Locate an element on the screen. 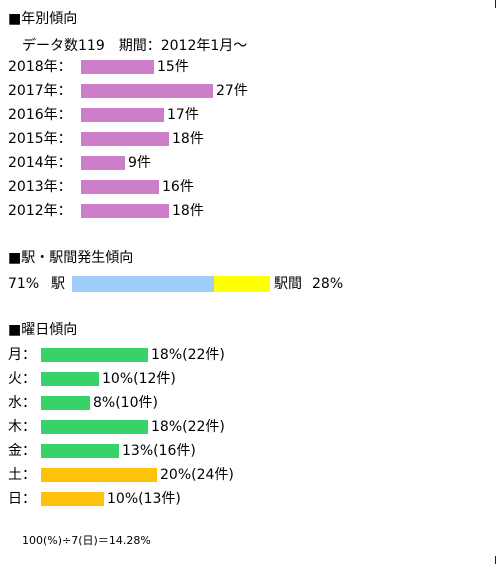 The width and height of the screenshot is (501, 564). year-row: 2016年： 17件 is located at coordinates (248, 115).